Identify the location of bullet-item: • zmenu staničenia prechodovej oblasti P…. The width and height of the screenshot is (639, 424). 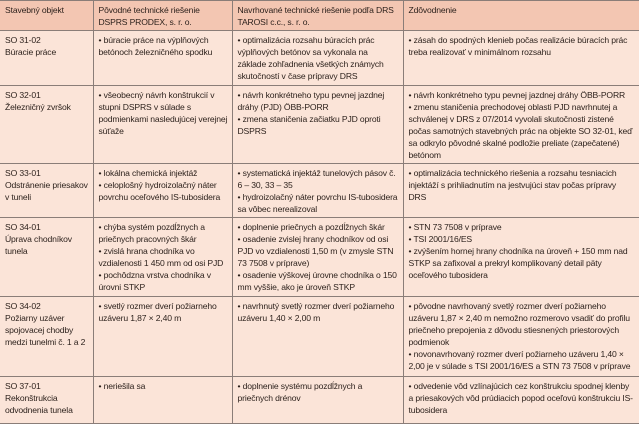
(520, 131).